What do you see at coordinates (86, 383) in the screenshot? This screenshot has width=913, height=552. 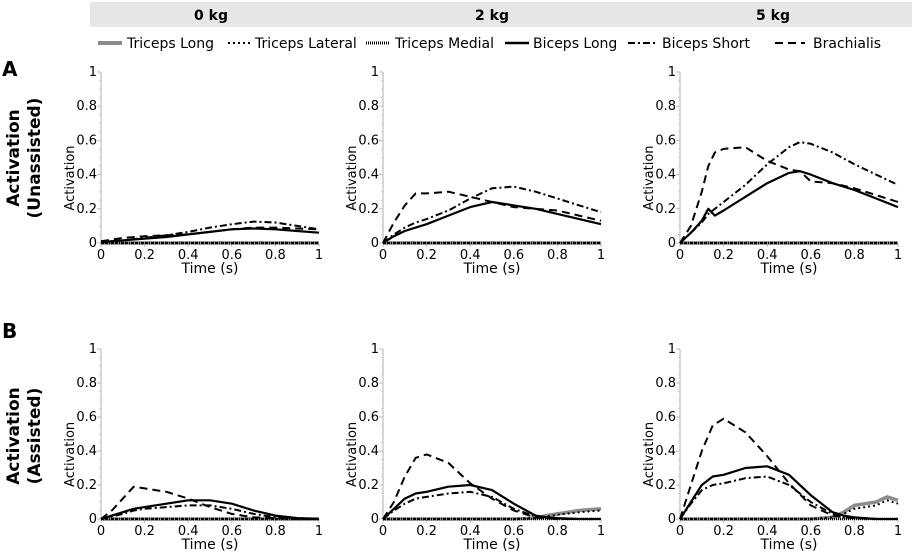 I see `panel-b-0-kg-ytick-label: 0.8` at bounding box center [86, 383].